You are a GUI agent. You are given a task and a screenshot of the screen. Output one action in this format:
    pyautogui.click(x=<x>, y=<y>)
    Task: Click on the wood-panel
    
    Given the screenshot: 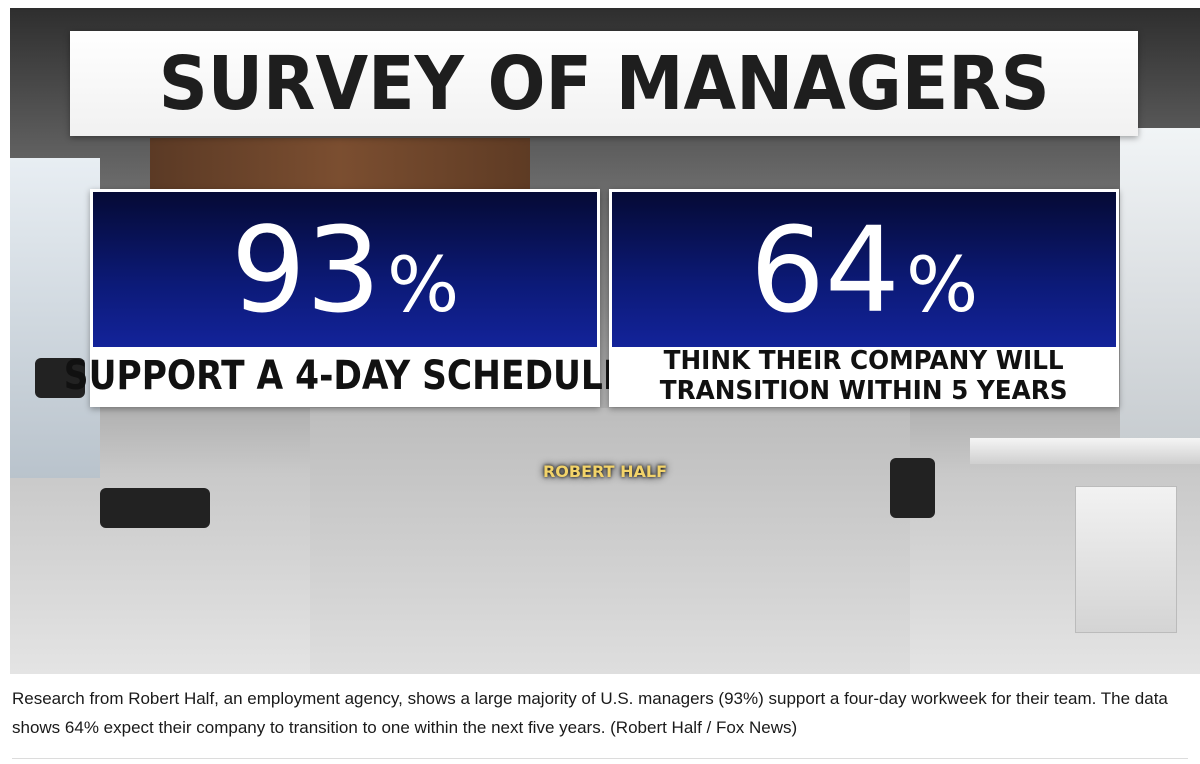 What is the action you would take?
    pyautogui.click(x=340, y=168)
    